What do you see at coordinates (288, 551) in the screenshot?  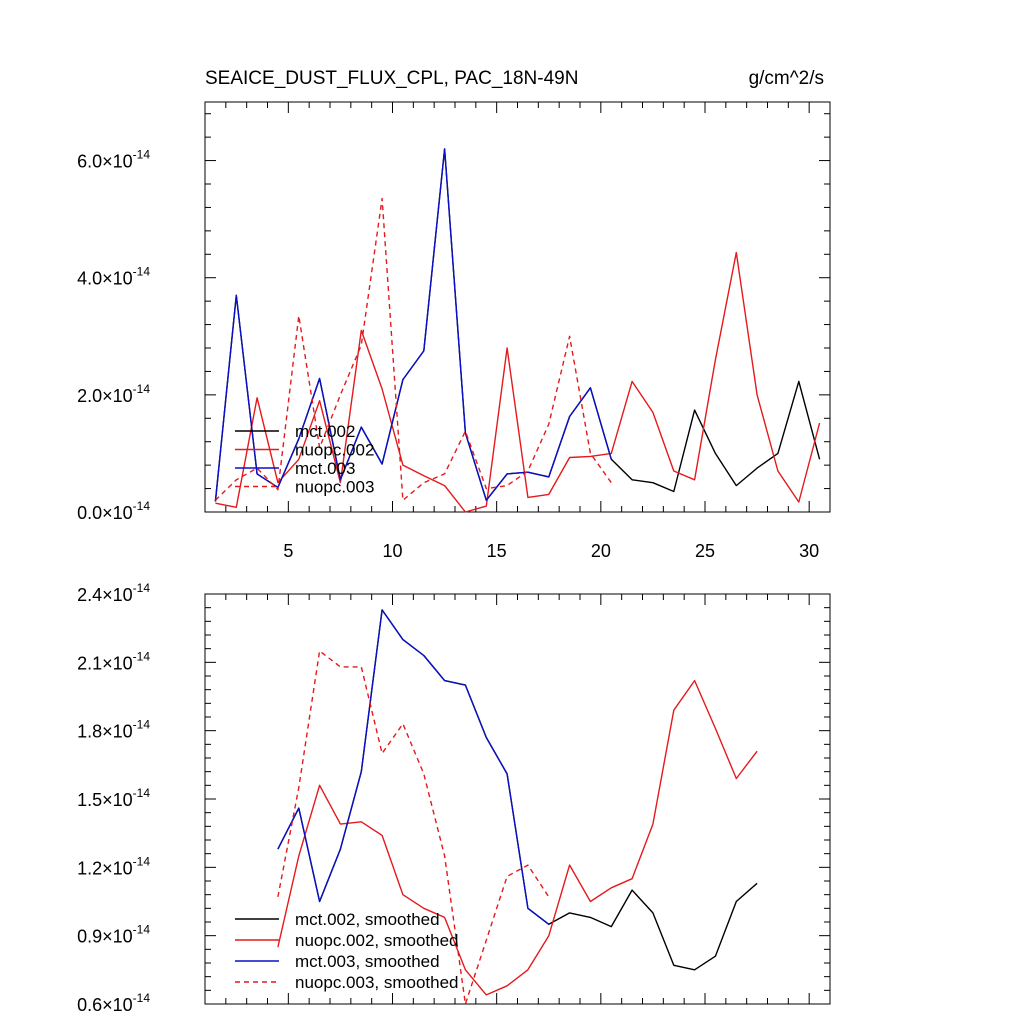 I see `x-tick-label: 5` at bounding box center [288, 551].